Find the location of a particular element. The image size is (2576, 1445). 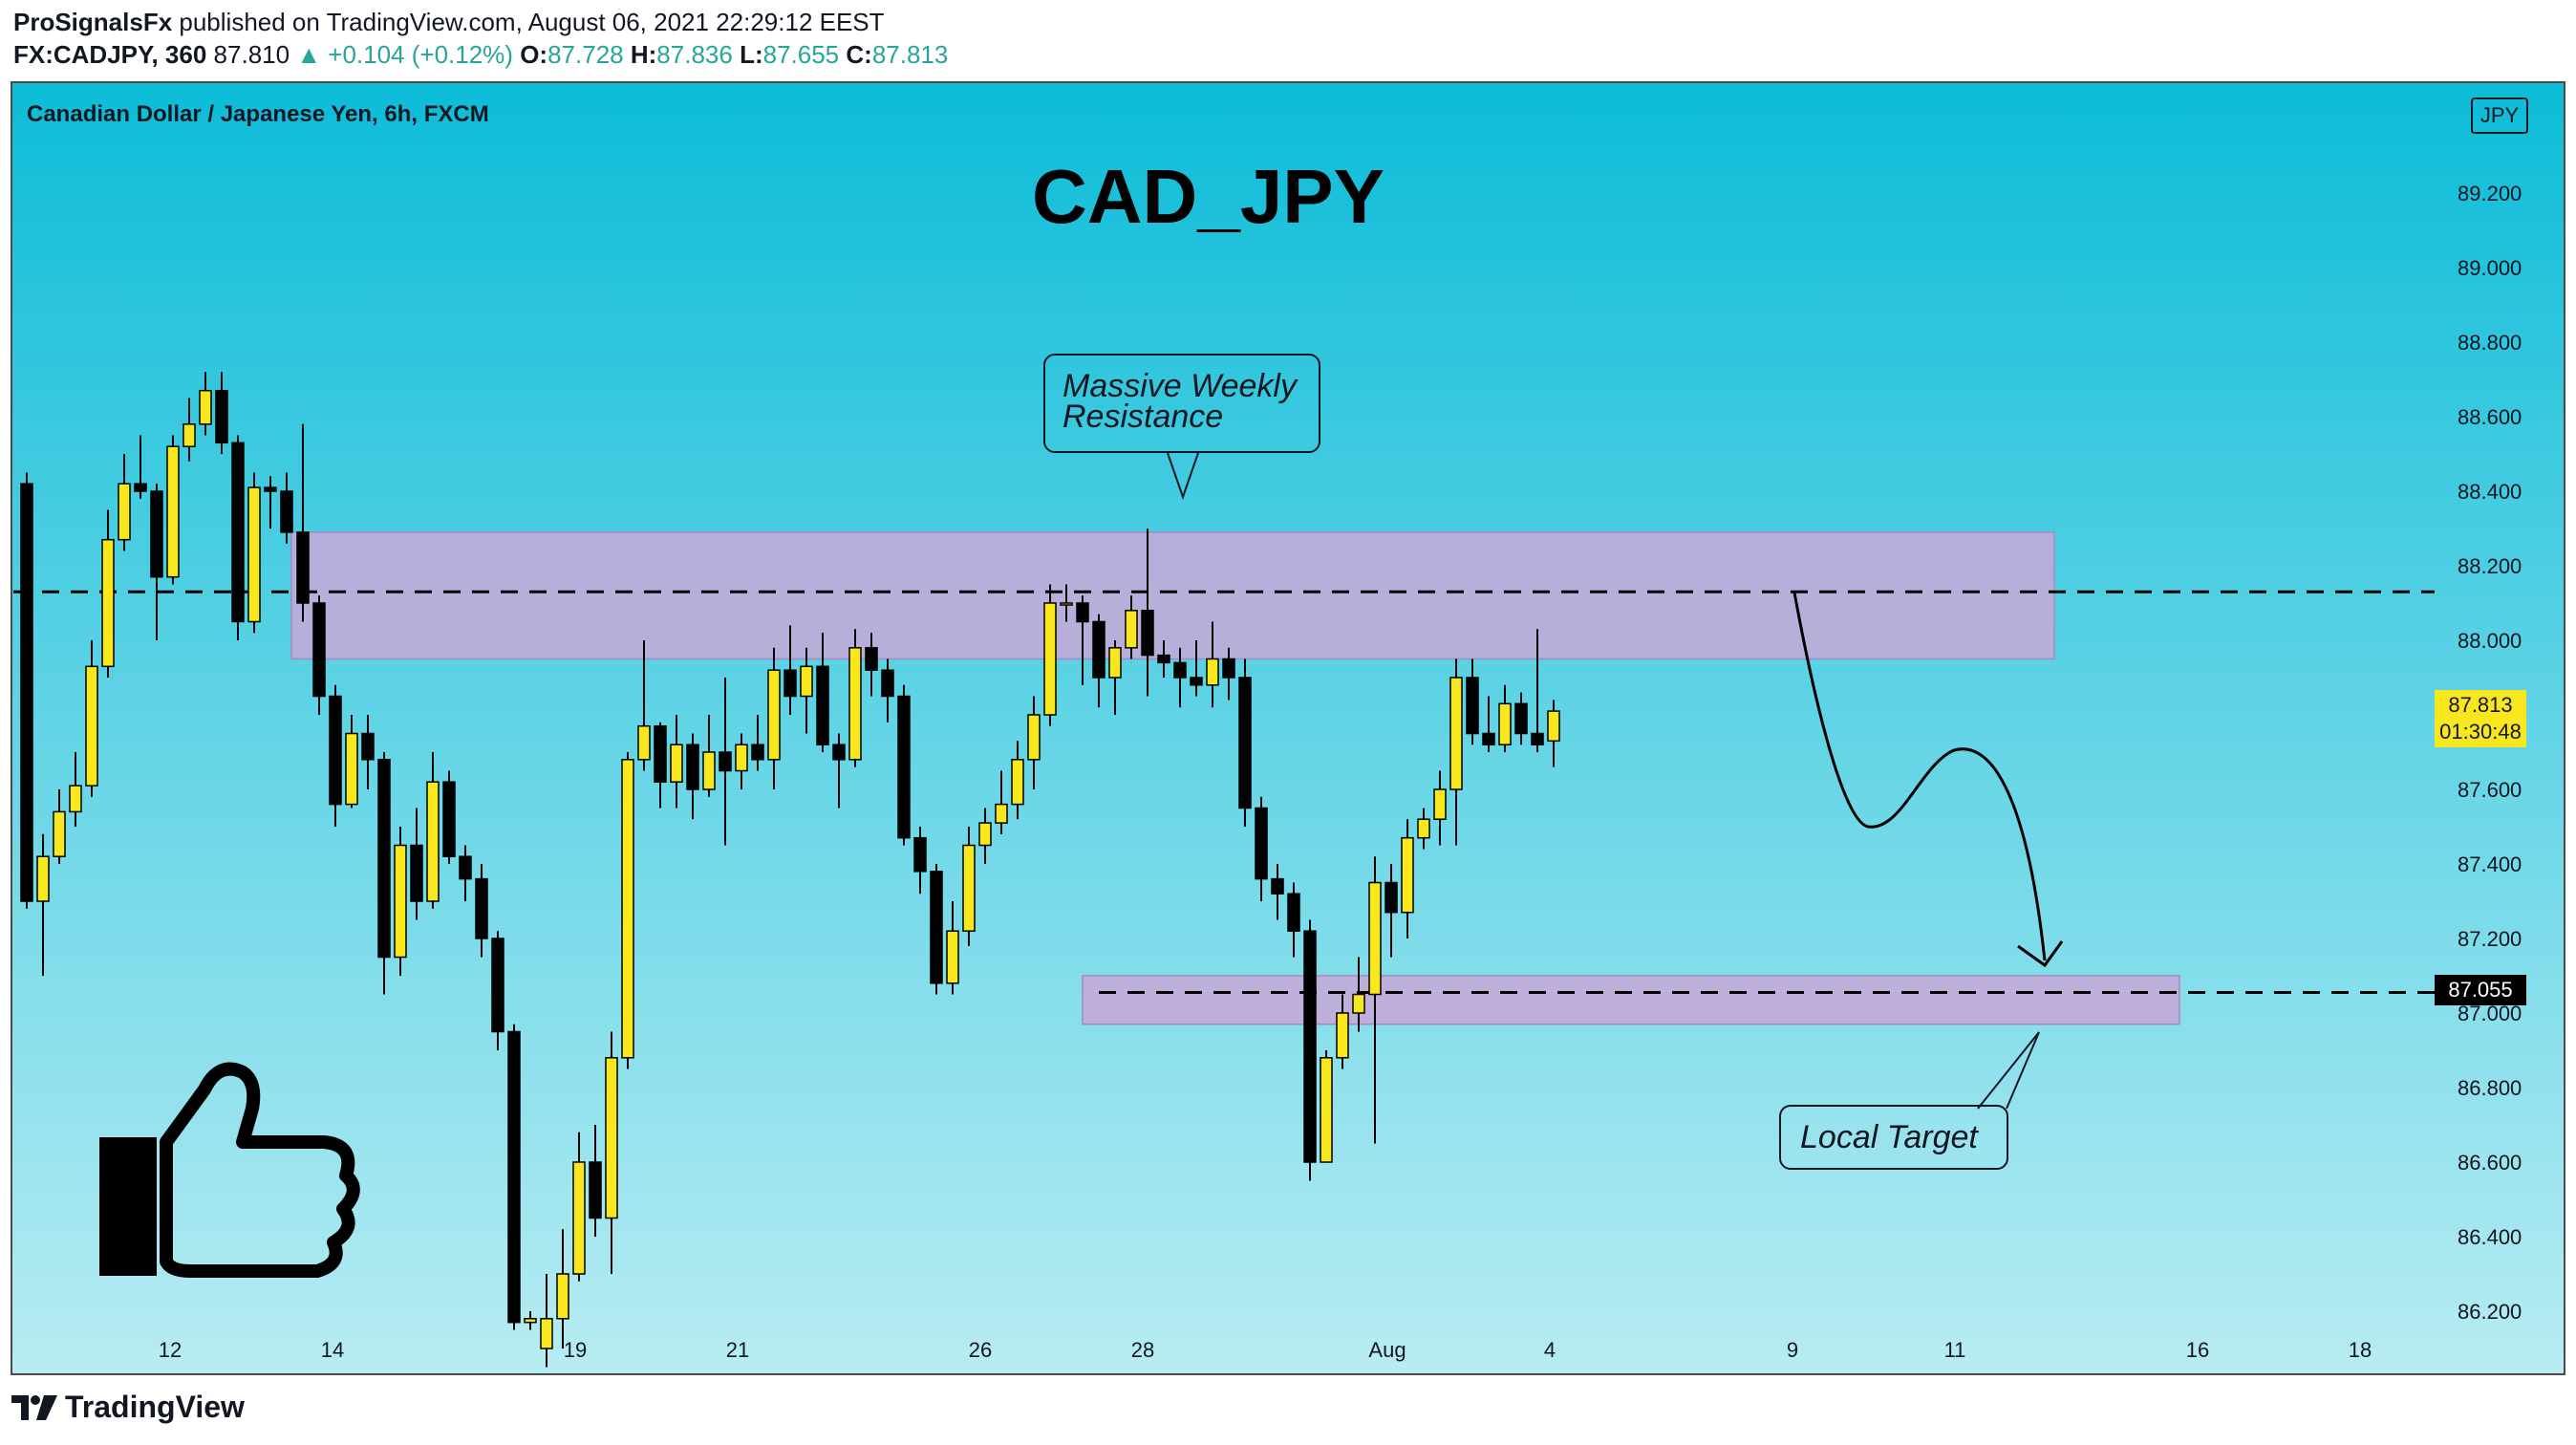

author-name: ProSignalsFx is located at coordinates (93, 22).